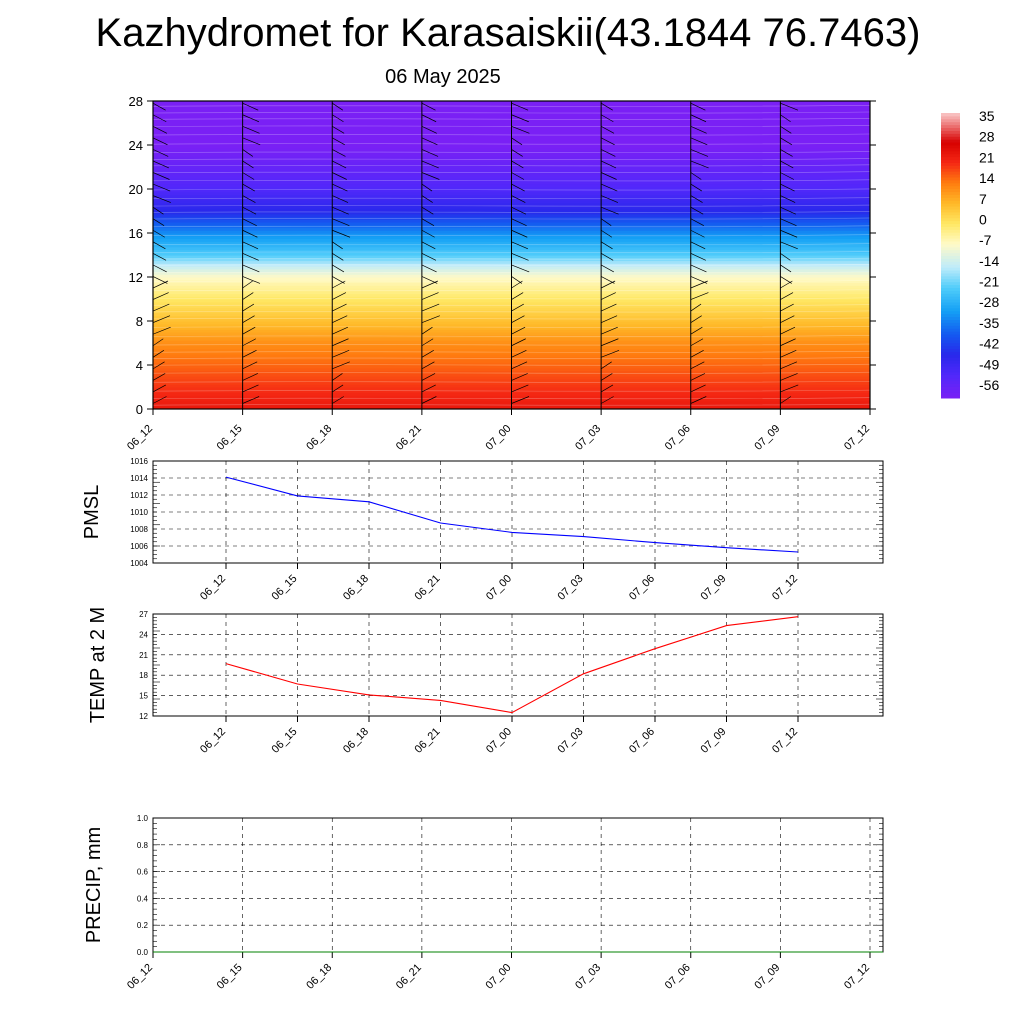 The image size is (1024, 1024). Describe the element at coordinates (970, 253) in the screenshot. I see `colorbar: 35 28 21 14 7 0 -7 -14 -21 -28 -35 -42 -49 -56` at that location.